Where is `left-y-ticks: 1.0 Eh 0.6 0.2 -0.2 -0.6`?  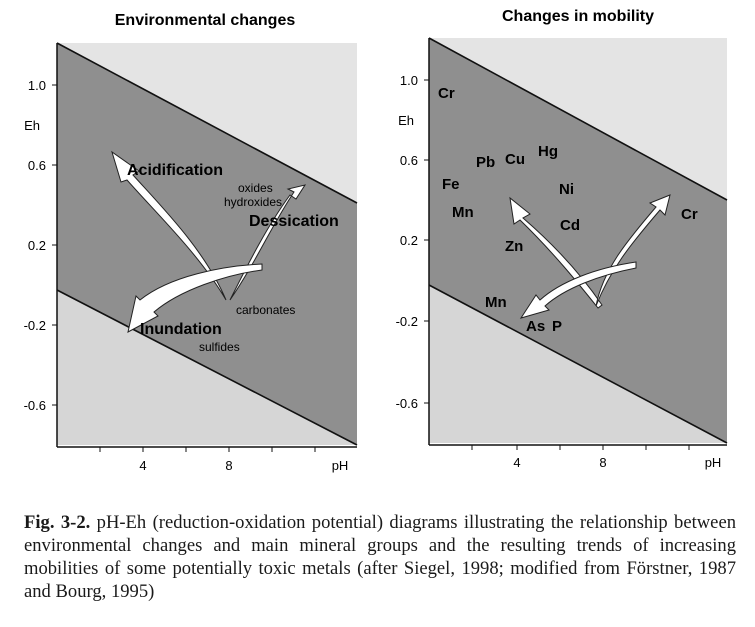
left-y-ticks: 1.0 Eh 0.6 0.2 -0.2 -0.6 is located at coordinates (40, 245).